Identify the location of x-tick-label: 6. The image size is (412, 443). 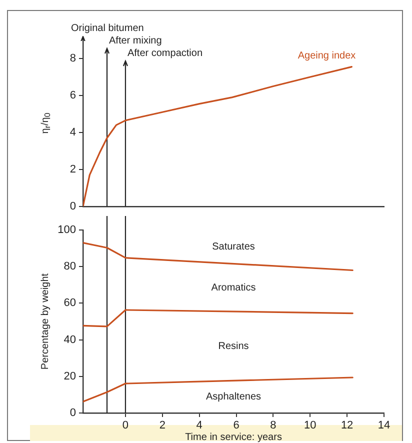
(236, 426).